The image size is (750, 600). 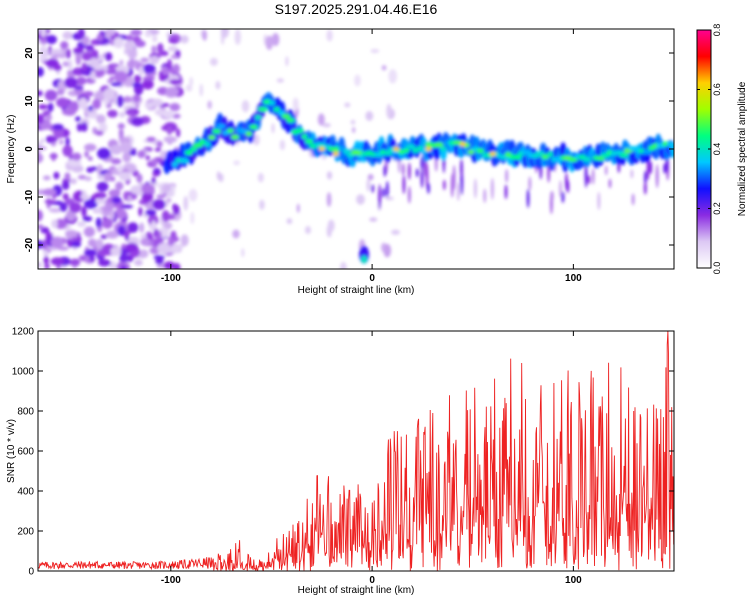 What do you see at coordinates (717, 208) in the screenshot?
I see `colorbar-tick-label: 0.2` at bounding box center [717, 208].